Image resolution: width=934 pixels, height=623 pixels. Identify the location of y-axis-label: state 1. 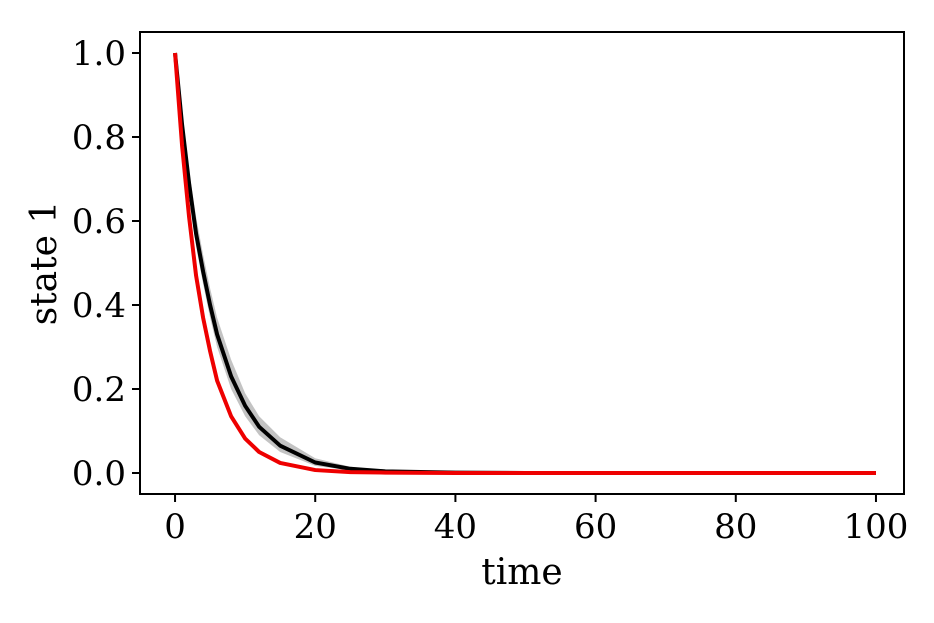
(44, 263).